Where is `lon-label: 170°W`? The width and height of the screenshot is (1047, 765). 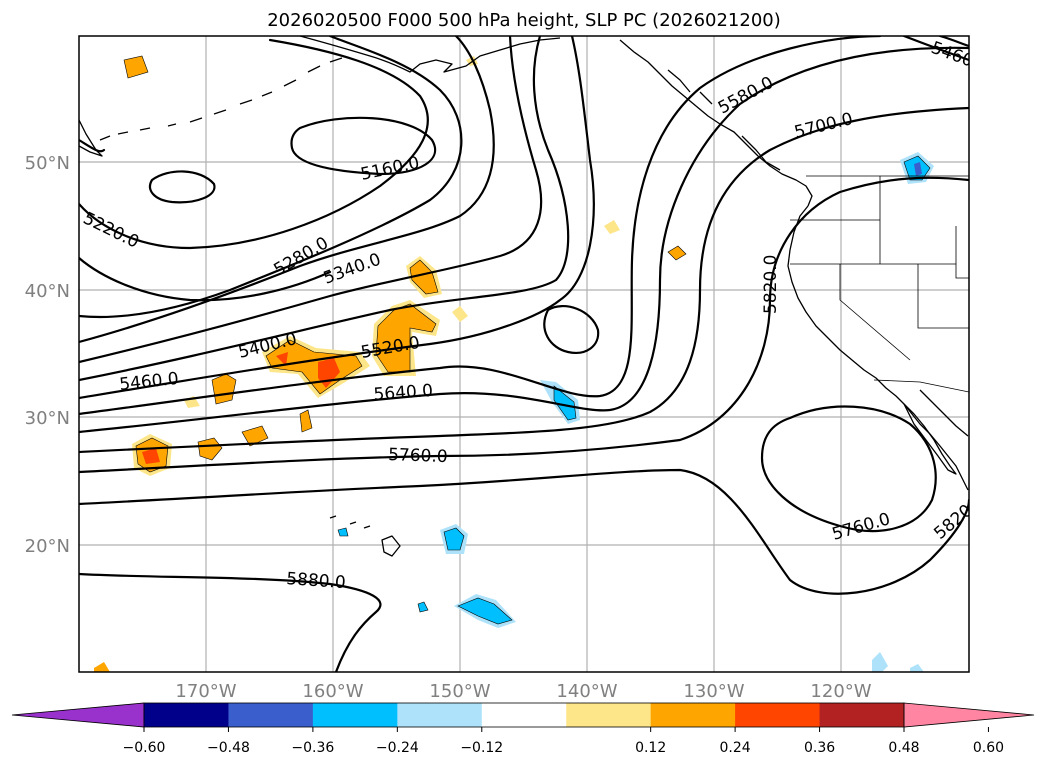 lon-label: 170°W is located at coordinates (205, 691).